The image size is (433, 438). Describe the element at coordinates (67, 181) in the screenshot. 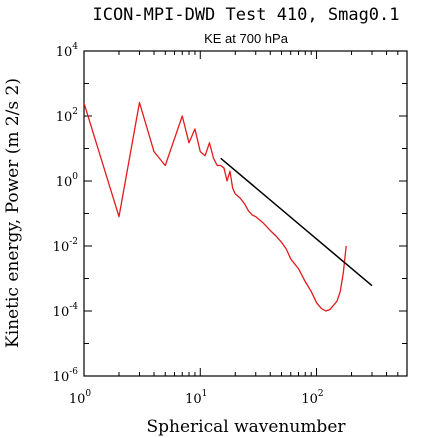

I see `y-tick-label: 10⁰` at that location.